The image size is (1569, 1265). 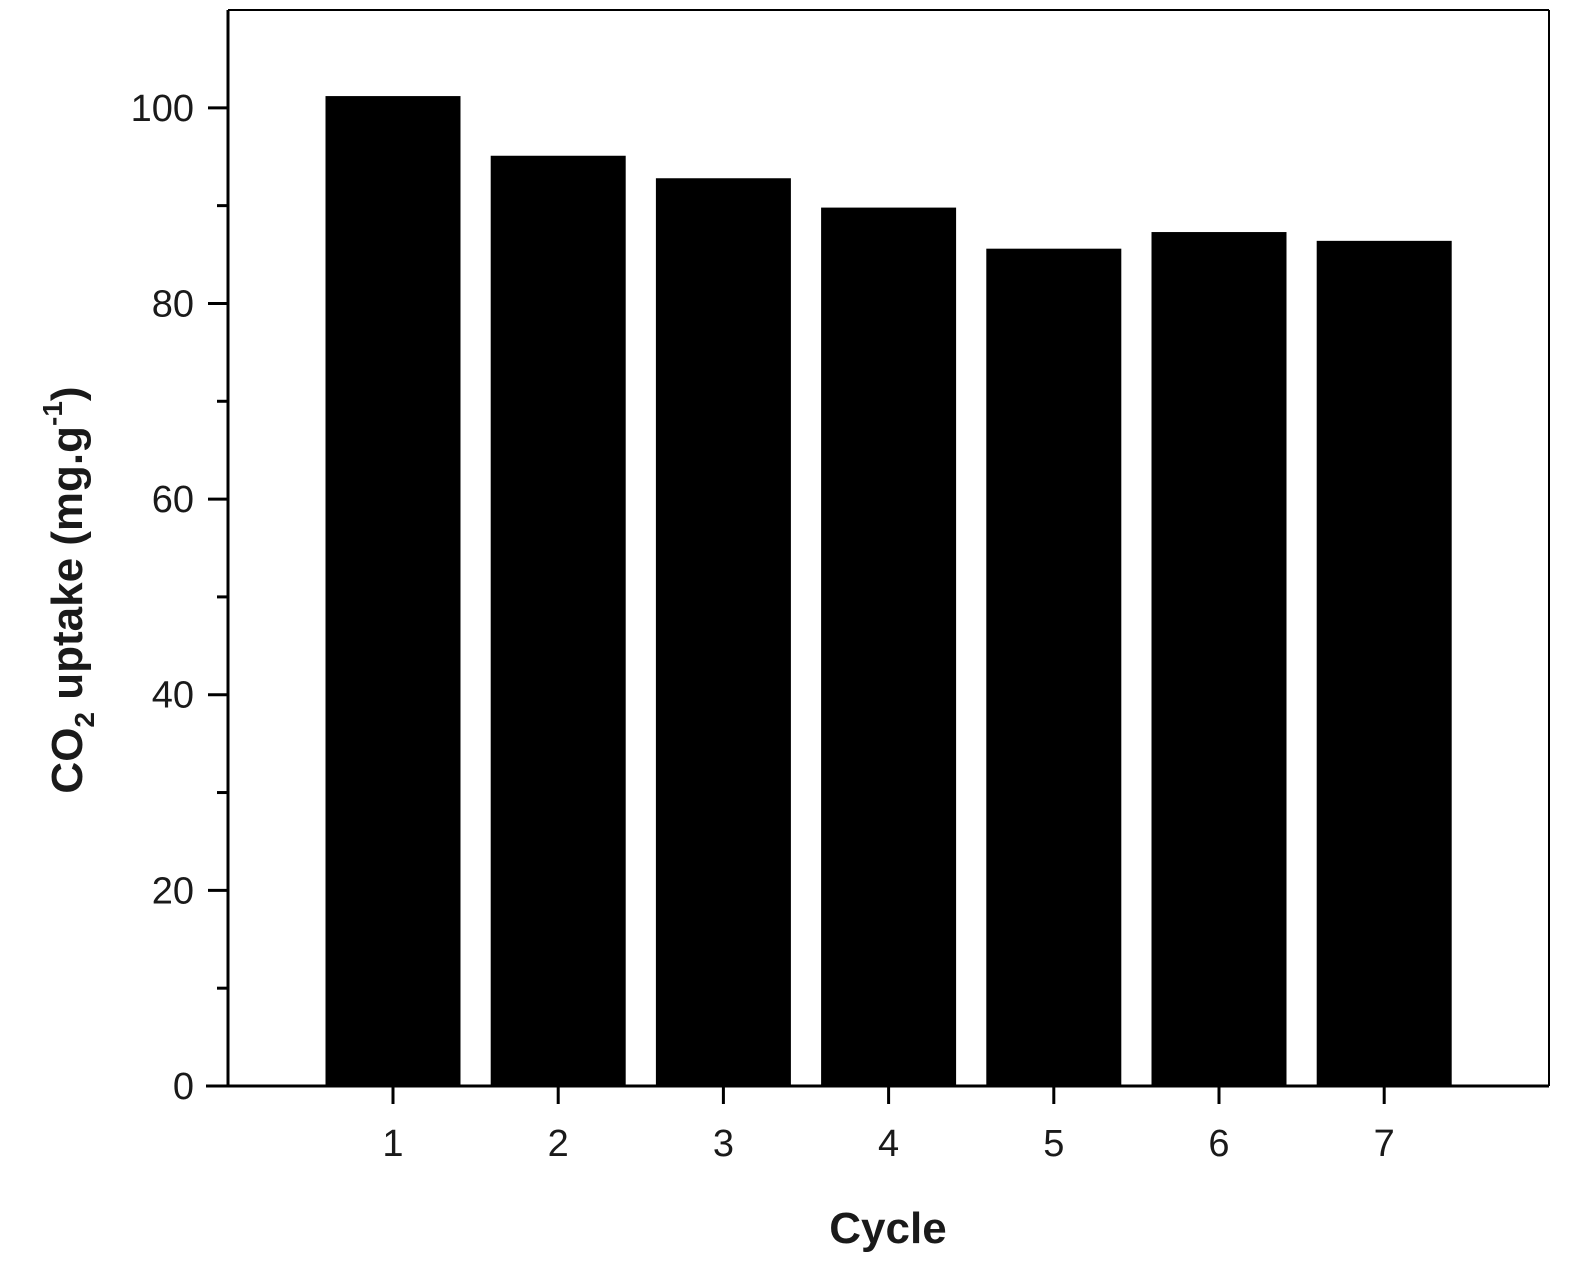 What do you see at coordinates (888, 1144) in the screenshot?
I see `x-tick-label-4: 4` at bounding box center [888, 1144].